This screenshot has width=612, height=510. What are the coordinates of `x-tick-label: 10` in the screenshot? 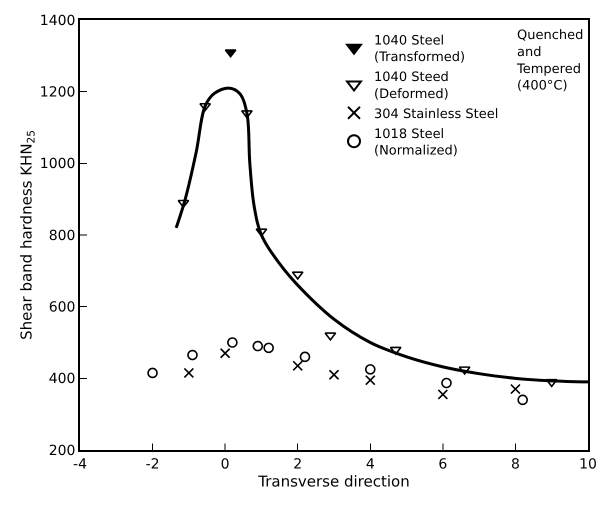 It's located at (588, 464).